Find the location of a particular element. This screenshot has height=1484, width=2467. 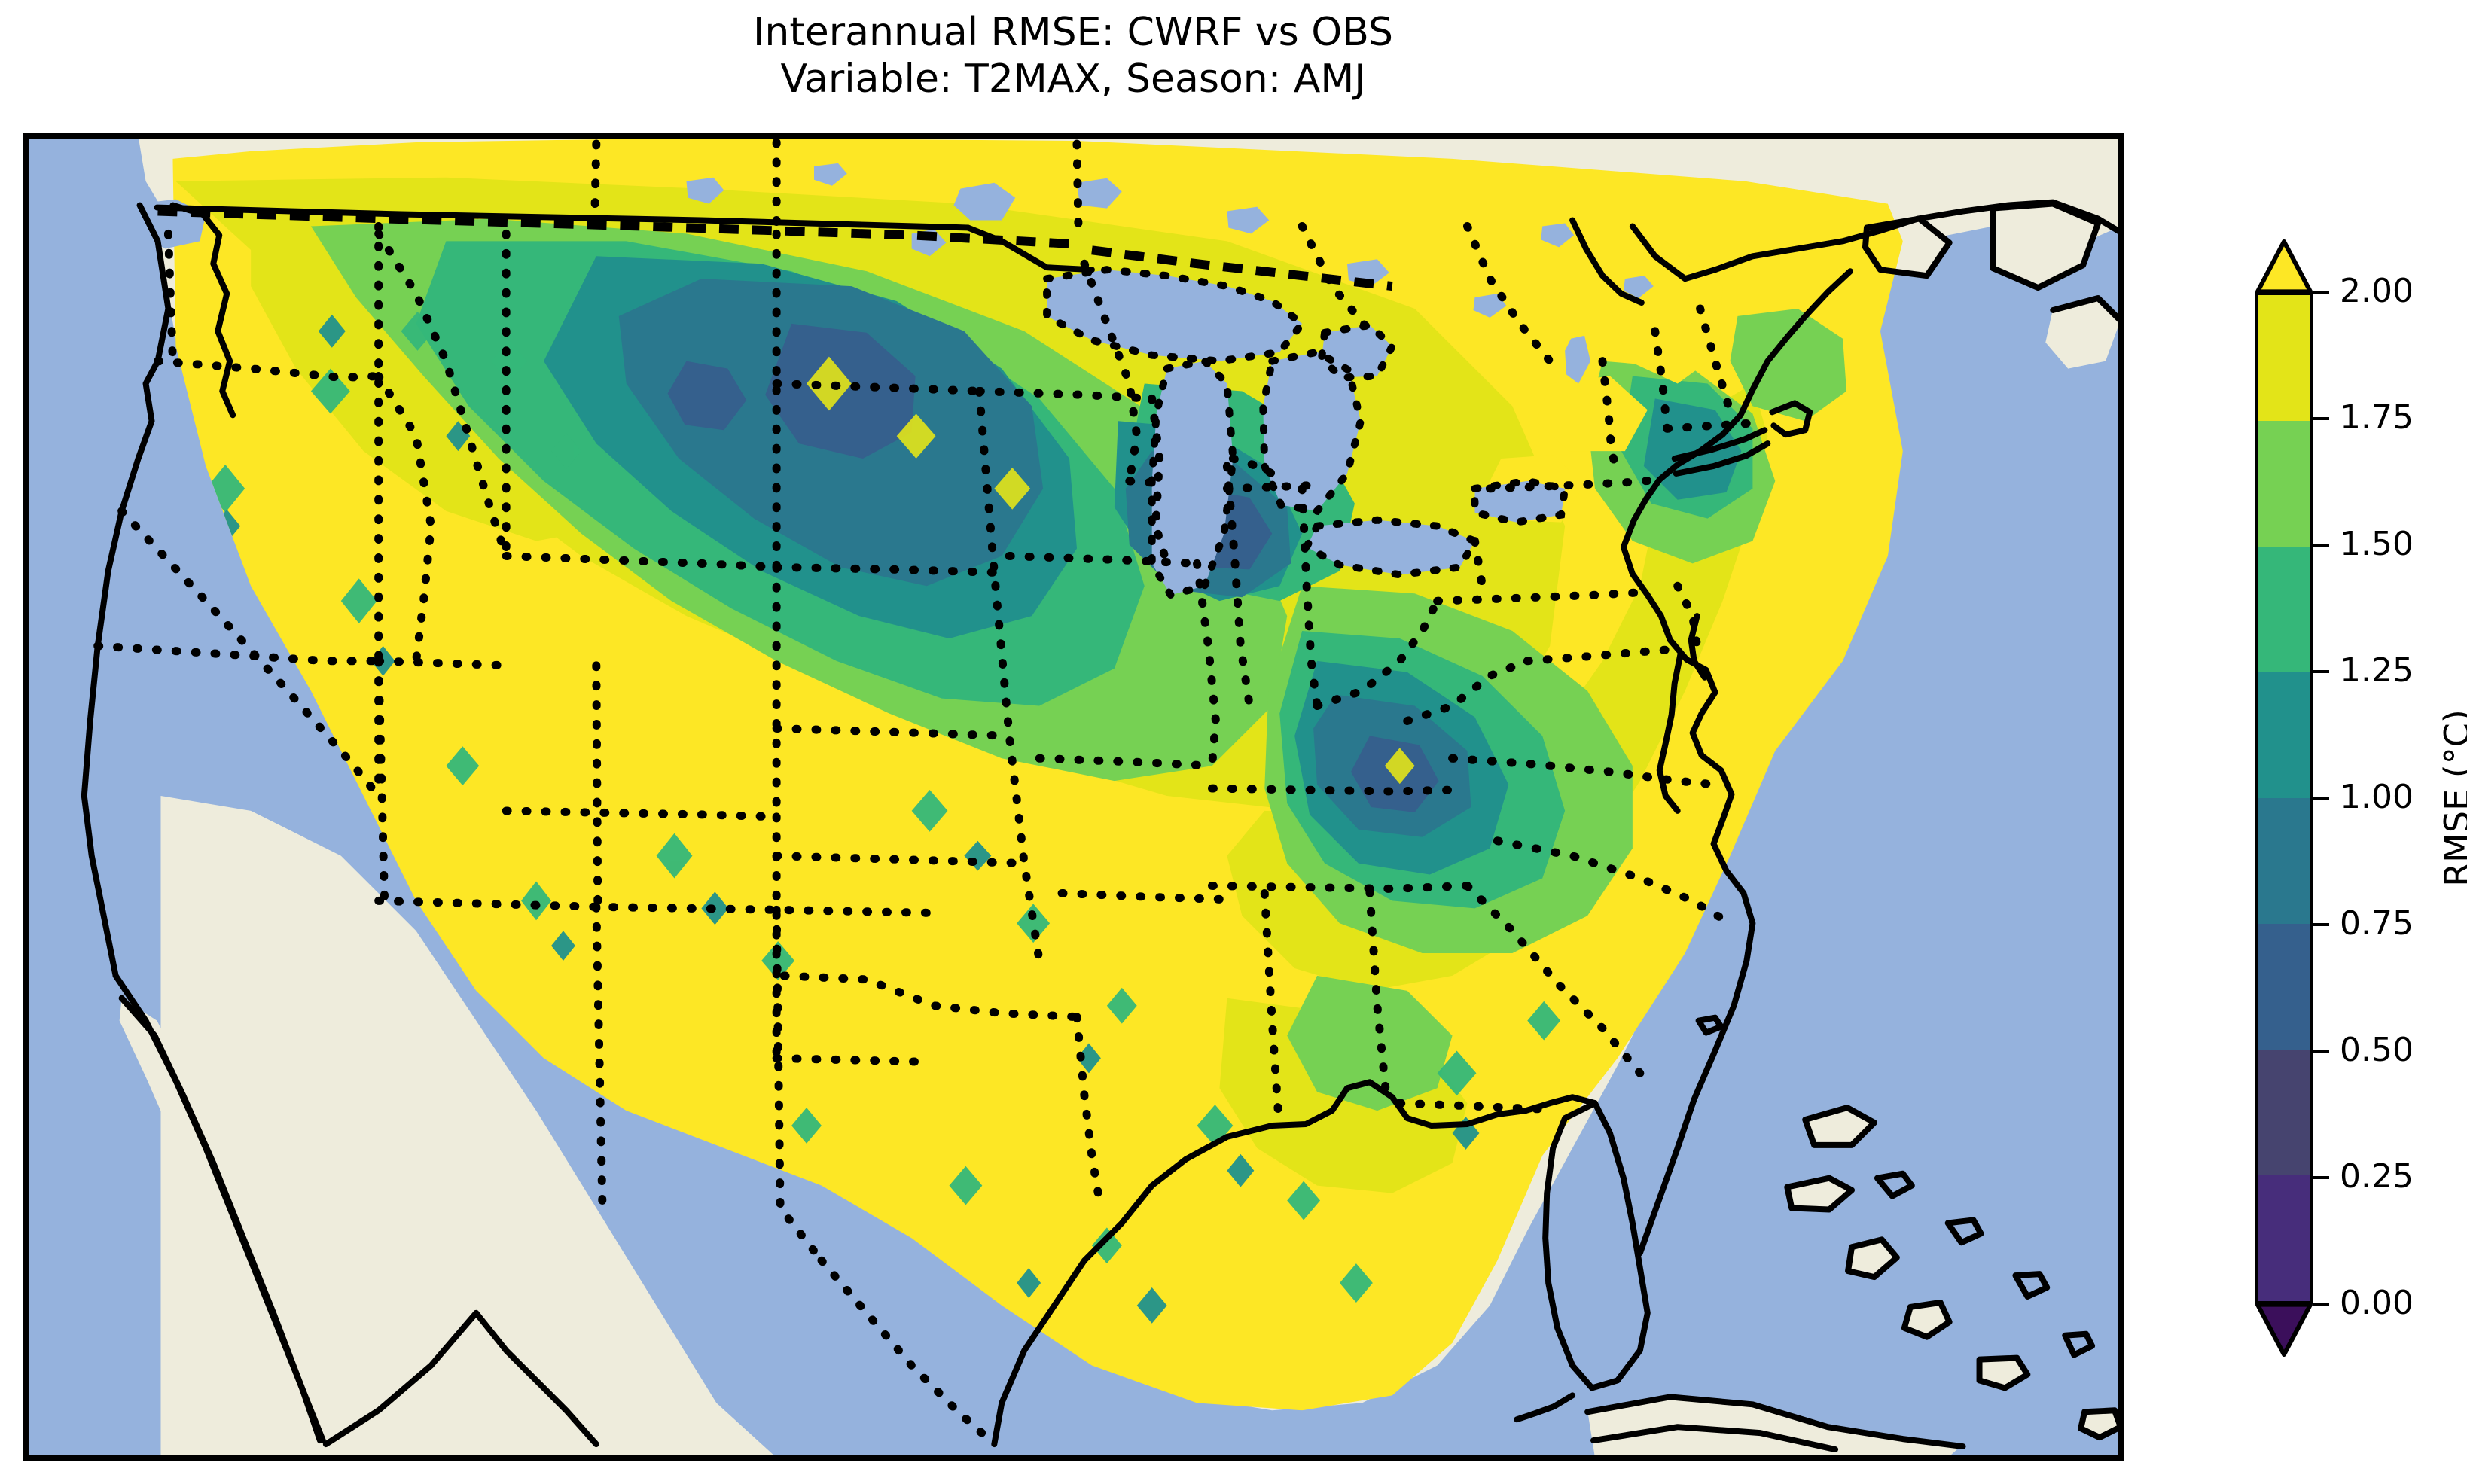

colorbar-tick-label: 2.00 is located at coordinates (2377, 291).